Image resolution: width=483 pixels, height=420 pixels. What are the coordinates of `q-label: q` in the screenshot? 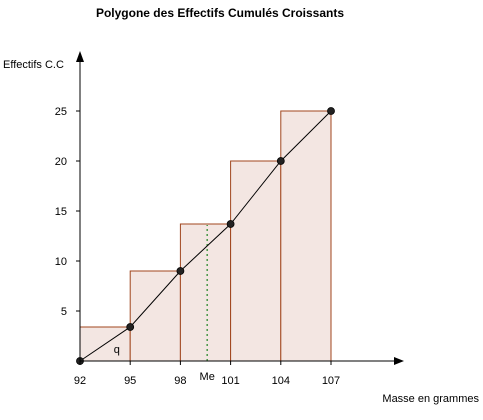 It's located at (117, 350).